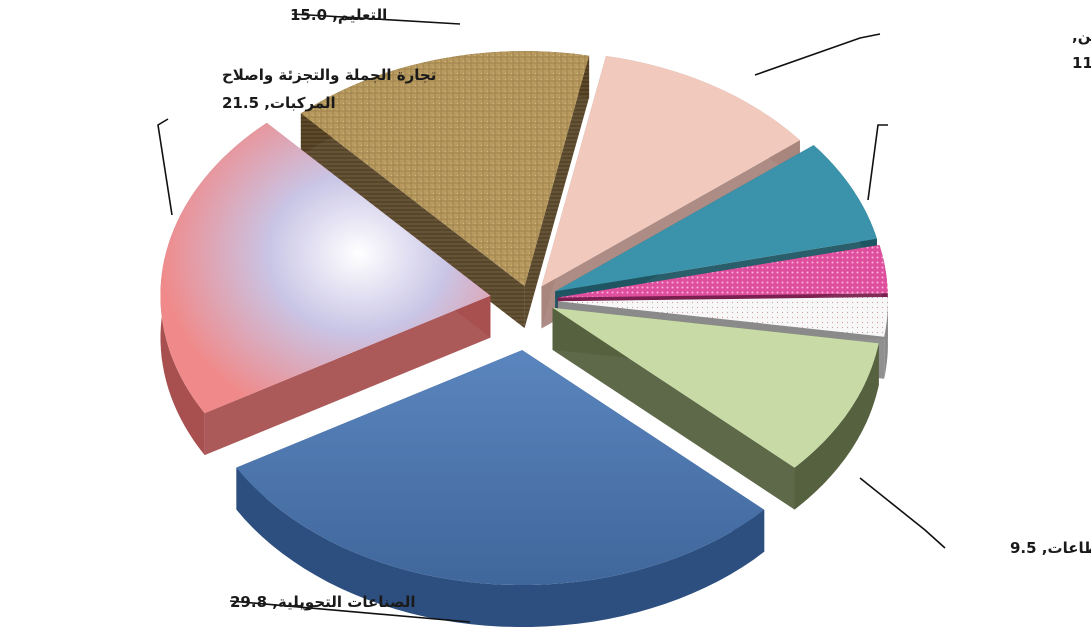  Describe the element at coordinates (1081, 35) in the screenshot. I see `data-label-line: الأنشطة المالية وأنشطة التأمين,` at that location.